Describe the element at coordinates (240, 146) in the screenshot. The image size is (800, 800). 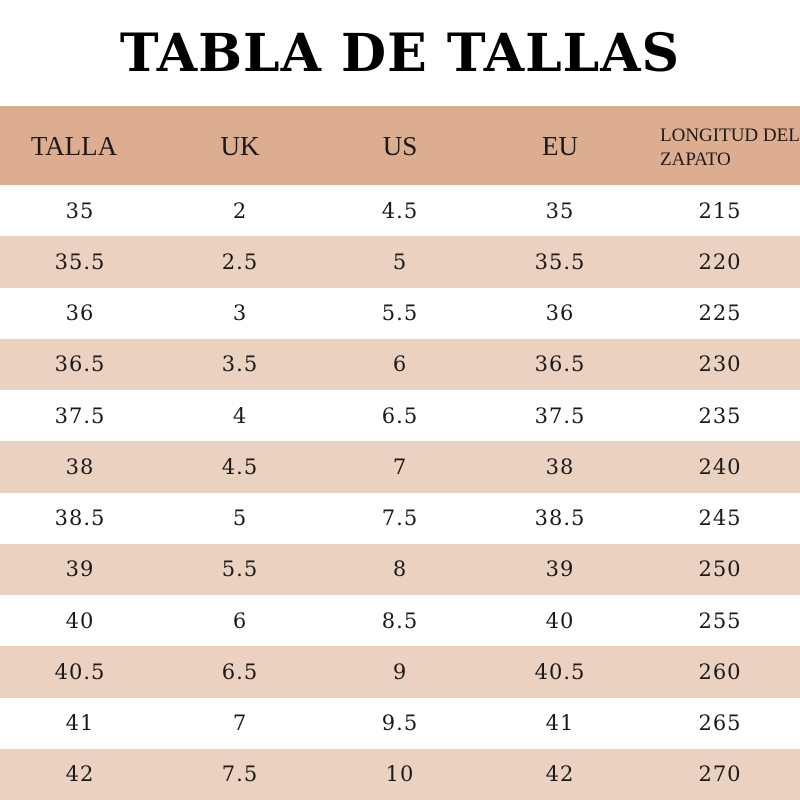
I see `header-uk: UK` at that location.